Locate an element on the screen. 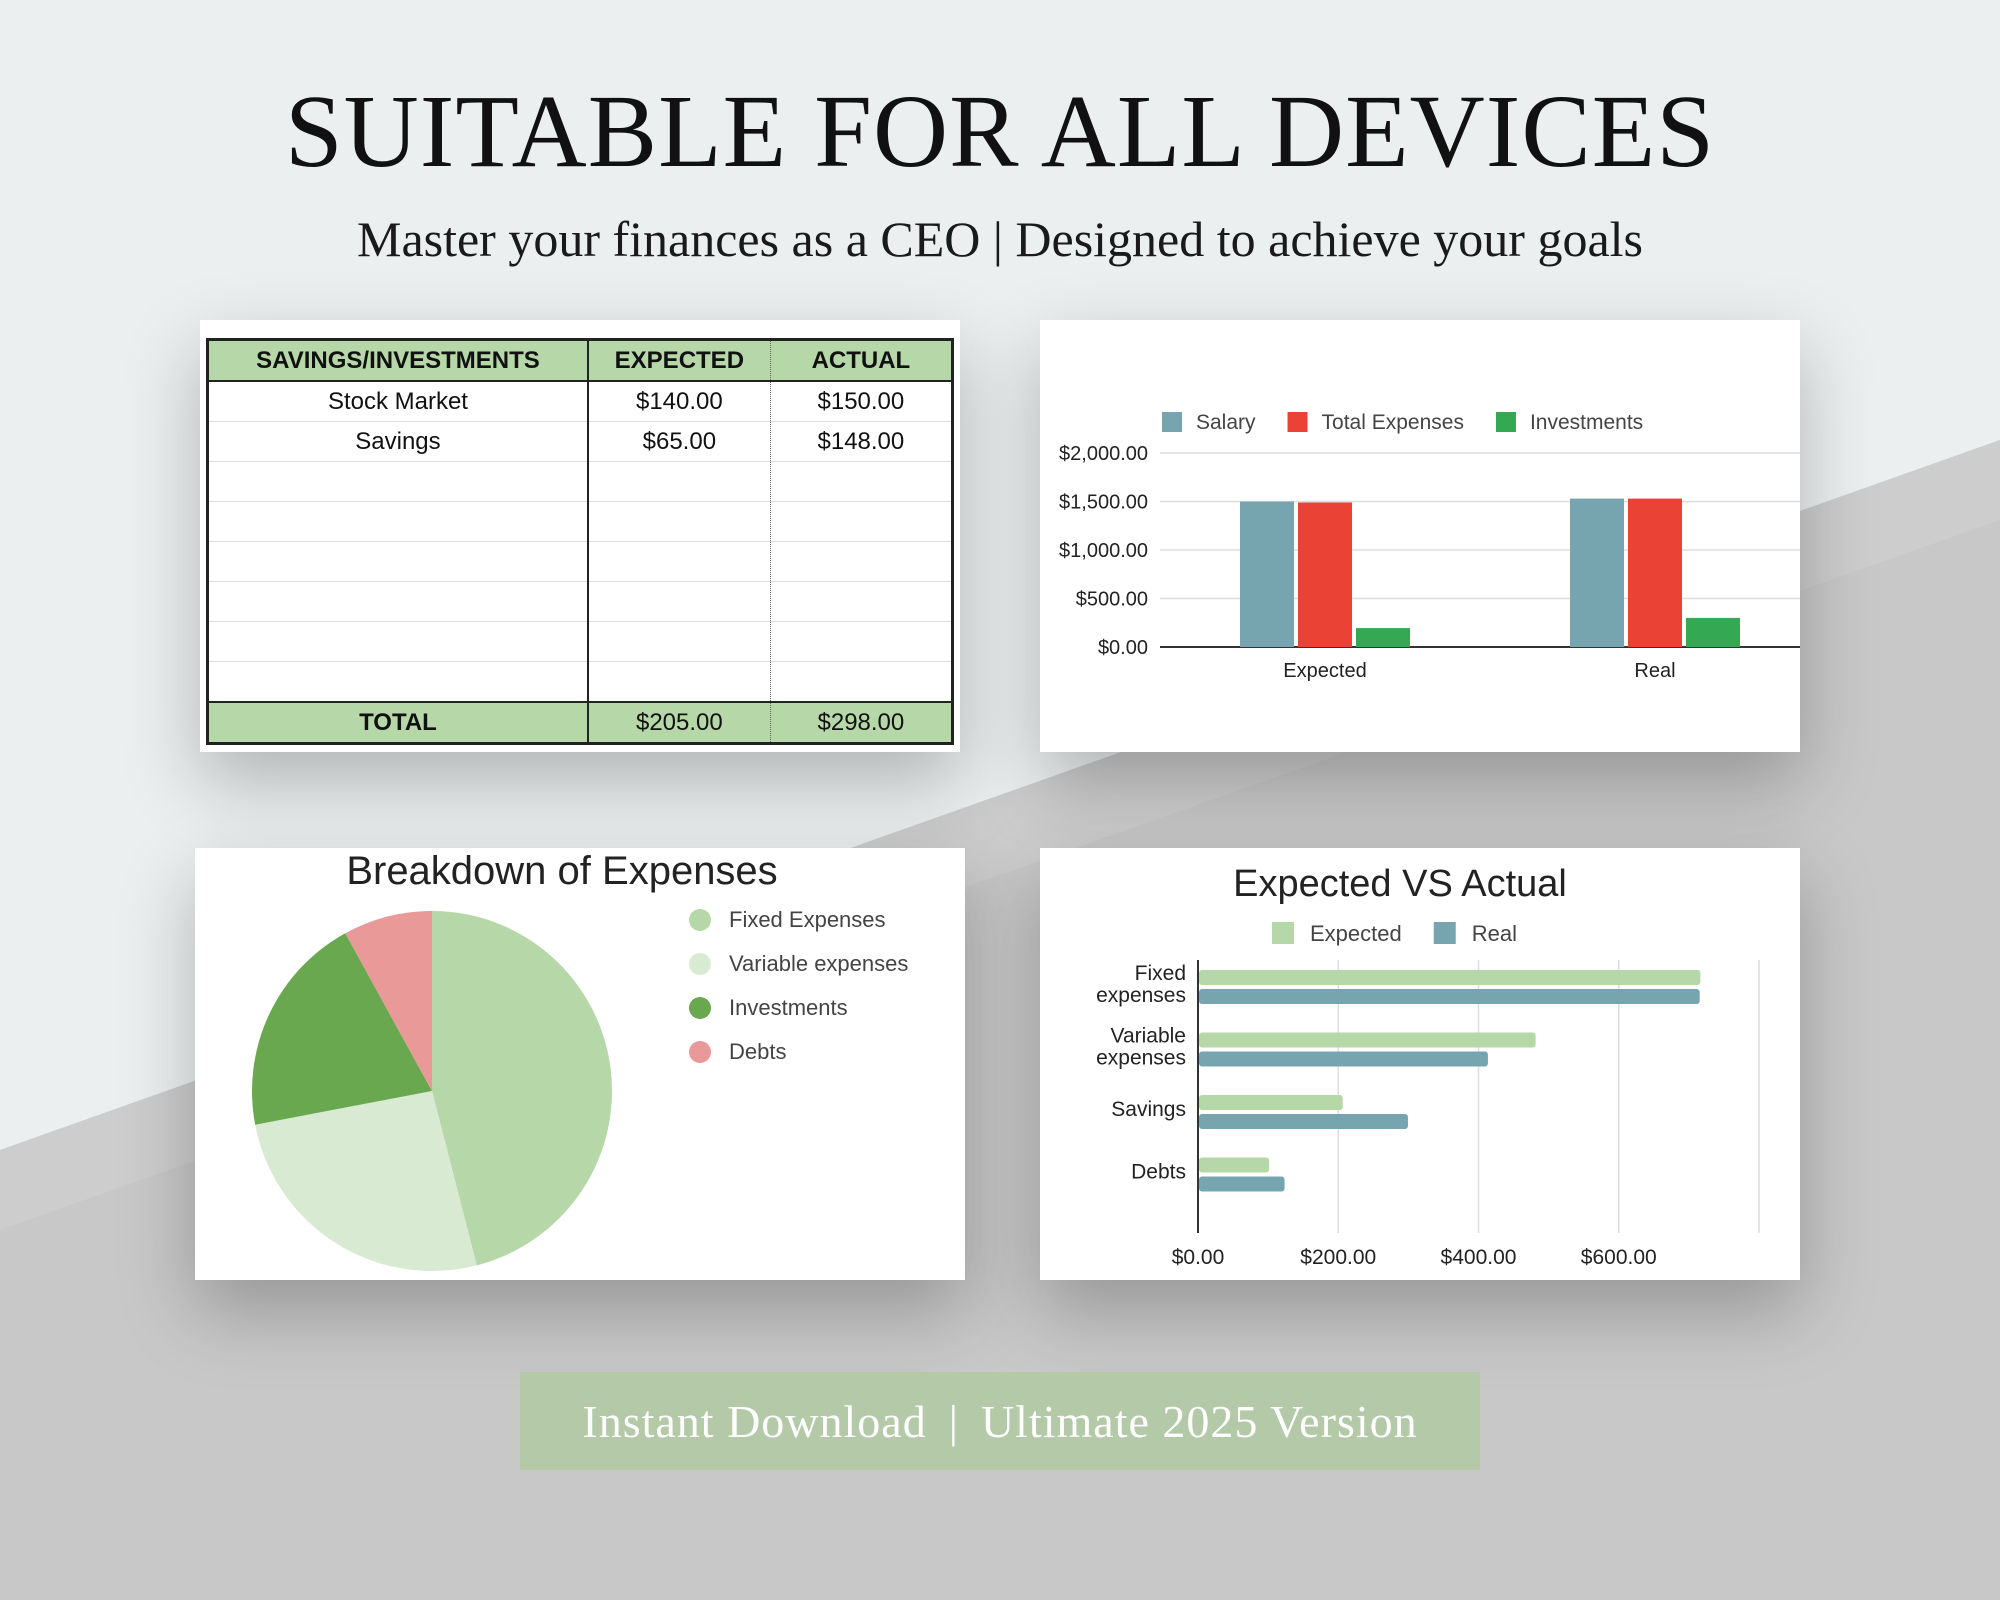 The height and width of the screenshot is (1600, 2000). page-title: SUITABLE FOR ALL DEVICES is located at coordinates (1000, 131).